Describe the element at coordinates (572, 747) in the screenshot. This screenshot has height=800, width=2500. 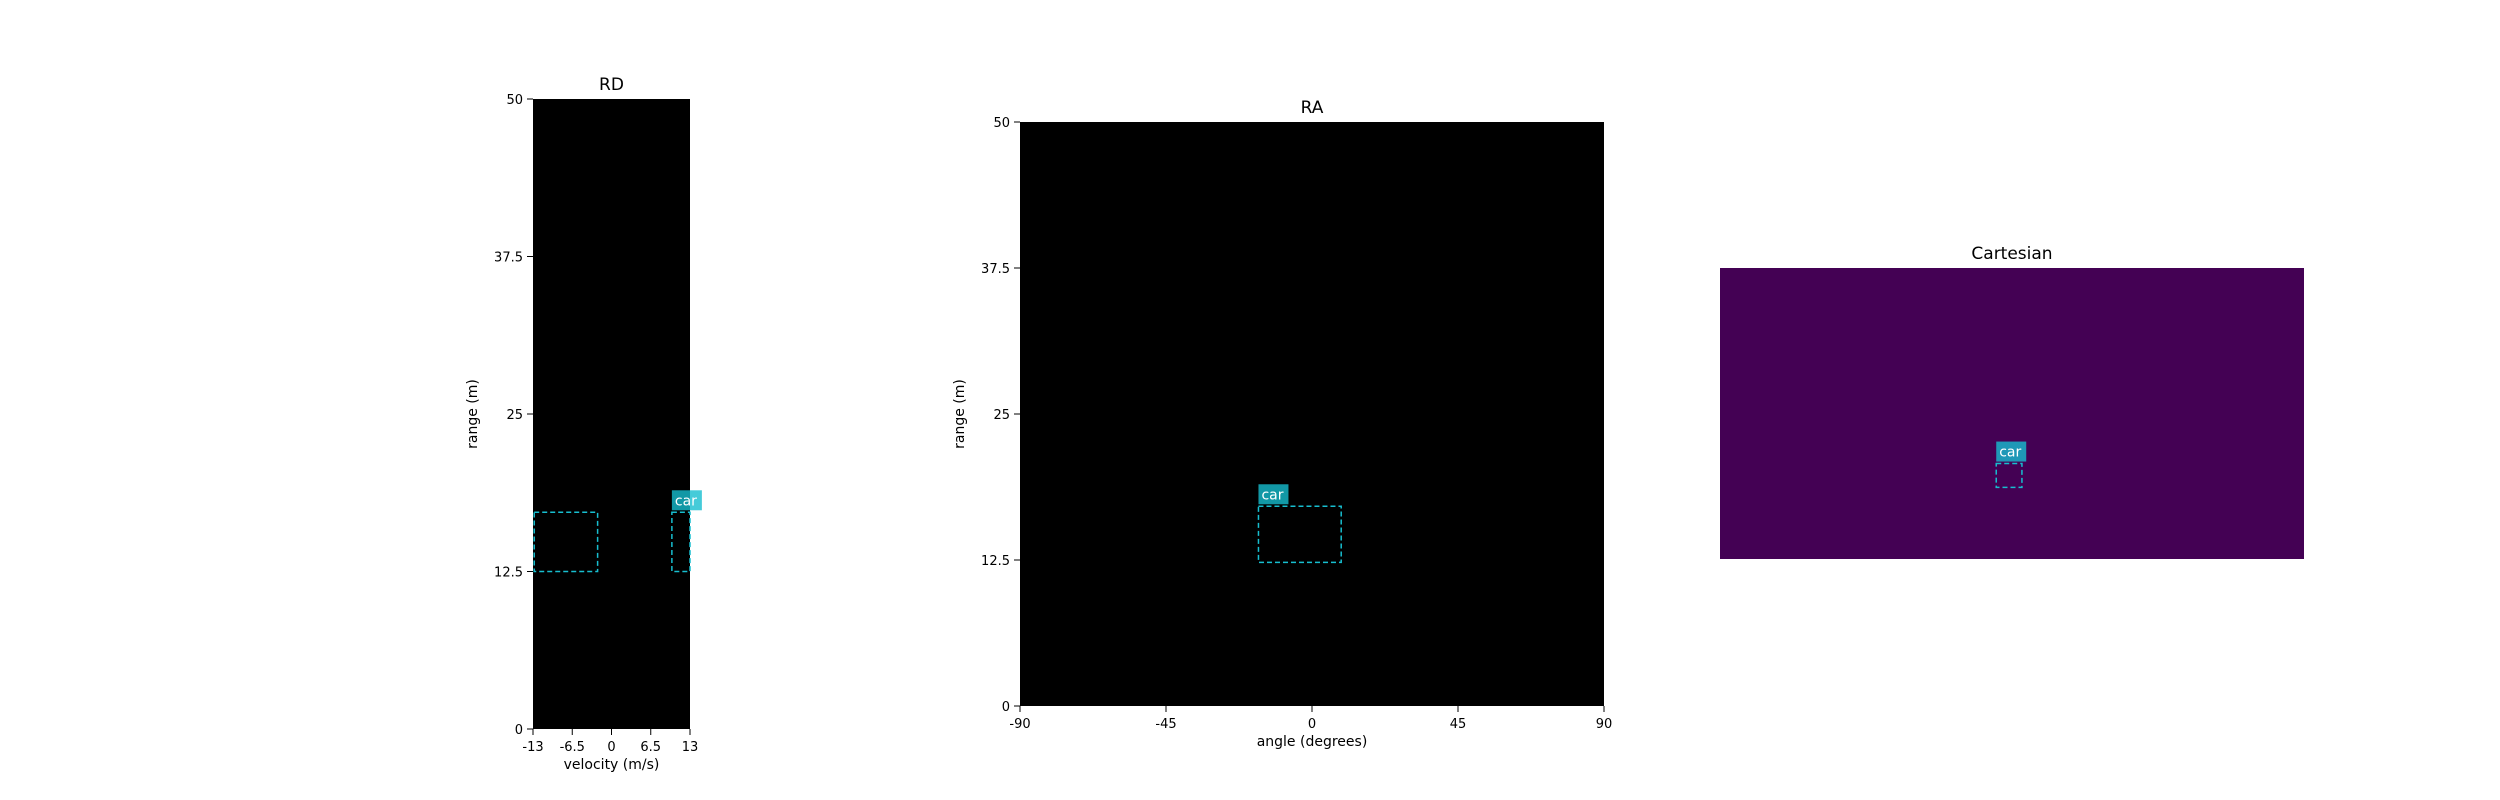
I see `rd-x-tick-label: -6.5` at that location.